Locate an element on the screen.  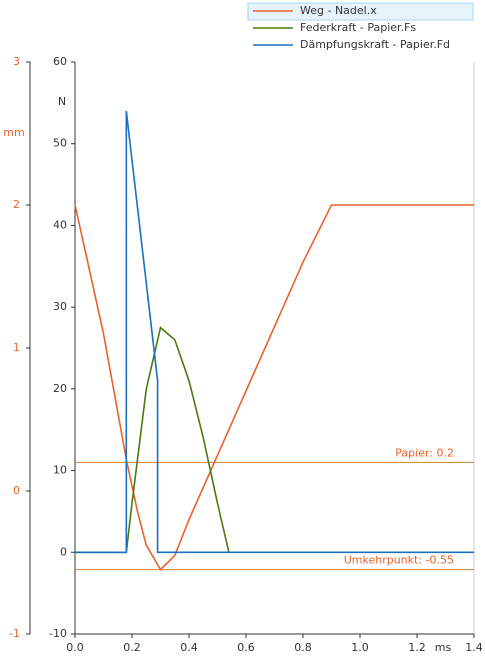
y-tick-label: 40 is located at coordinates (60, 224).